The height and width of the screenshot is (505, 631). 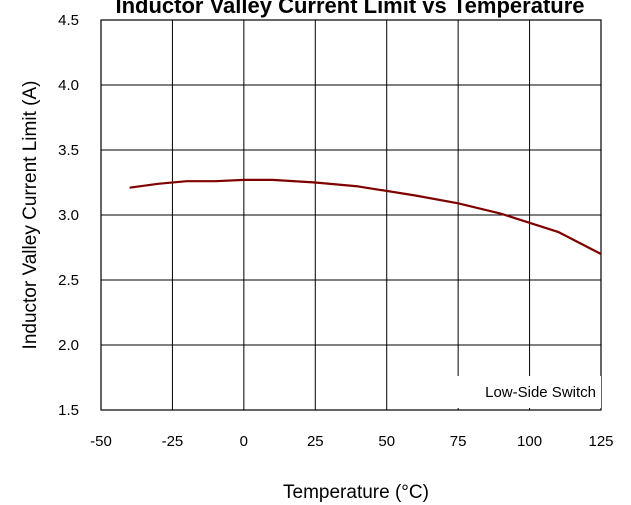 What do you see at coordinates (351, 441) in the screenshot?
I see `x-tick-labels: -50 -25 0 25 50 75 100 125` at bounding box center [351, 441].